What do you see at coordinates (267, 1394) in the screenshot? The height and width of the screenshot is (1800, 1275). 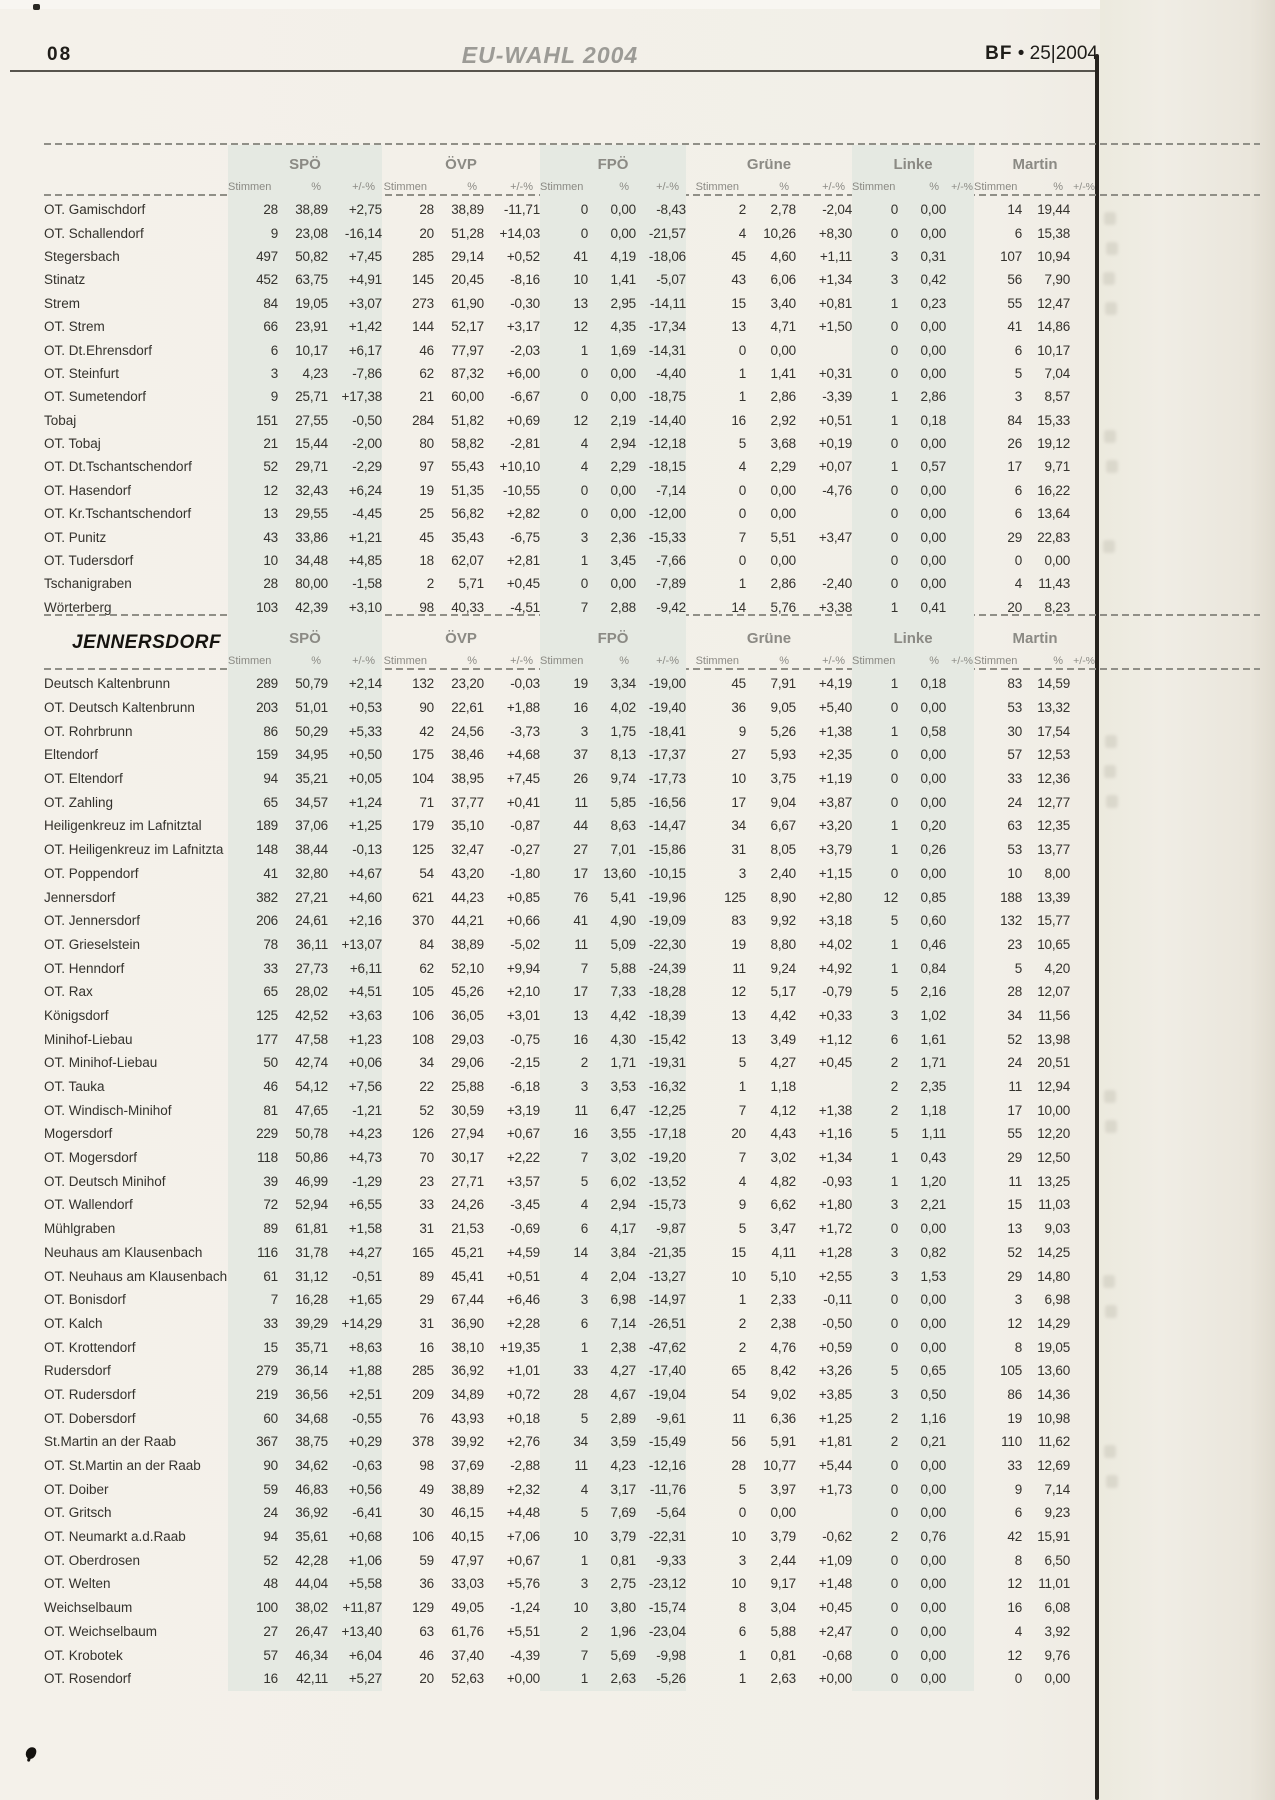 I see `result-cell: 219` at bounding box center [267, 1394].